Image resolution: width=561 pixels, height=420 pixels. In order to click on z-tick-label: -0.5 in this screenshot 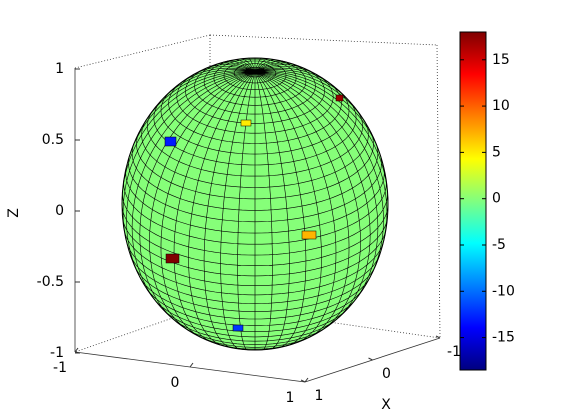, I will do `click(50, 282)`.